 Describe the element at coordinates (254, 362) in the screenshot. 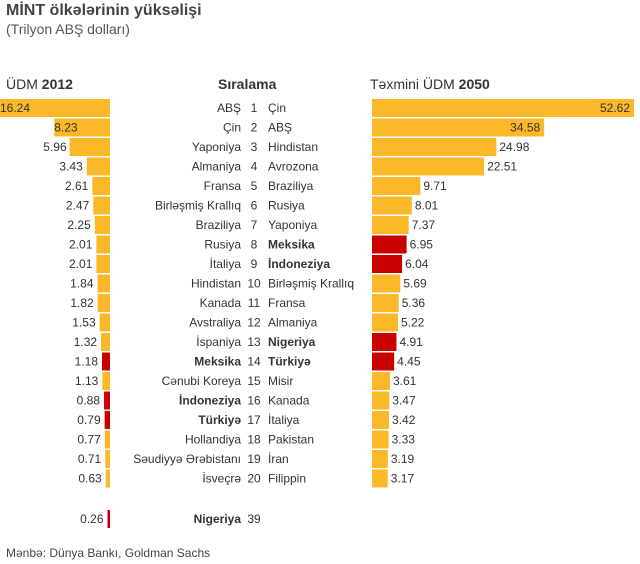

I see `rank-label: 14` at that location.